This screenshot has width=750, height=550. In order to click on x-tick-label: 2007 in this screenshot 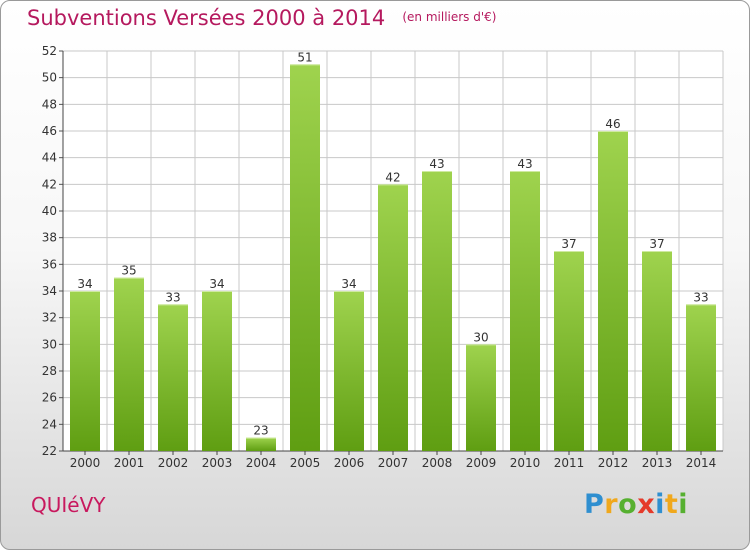, I will do `click(393, 463)`.